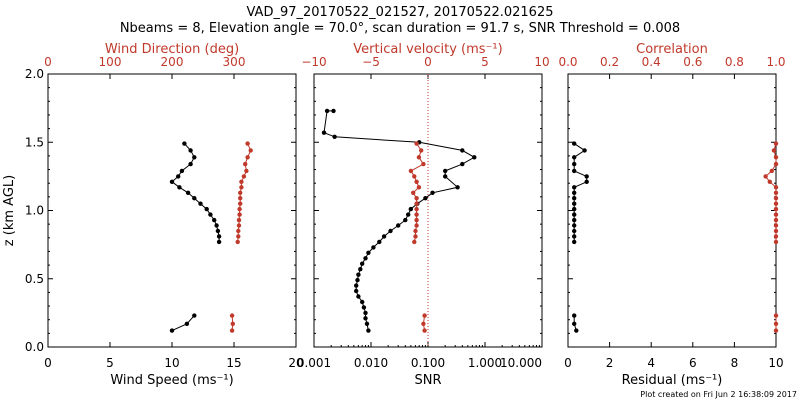  What do you see at coordinates (400, 12) in the screenshot?
I see `figure-title: VAD_97_20170522_021527, 20170522.021625` at bounding box center [400, 12].